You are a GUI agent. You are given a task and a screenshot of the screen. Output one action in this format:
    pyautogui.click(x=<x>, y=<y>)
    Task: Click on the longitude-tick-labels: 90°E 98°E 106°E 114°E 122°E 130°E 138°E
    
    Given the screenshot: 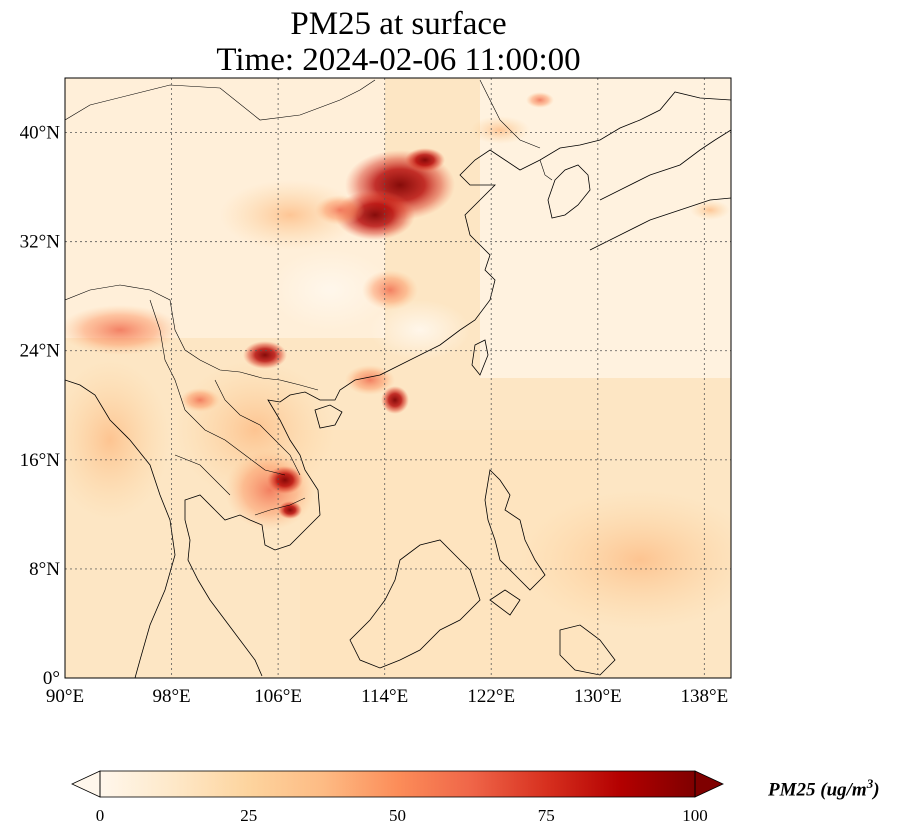 What is the action you would take?
    pyautogui.click(x=387, y=696)
    